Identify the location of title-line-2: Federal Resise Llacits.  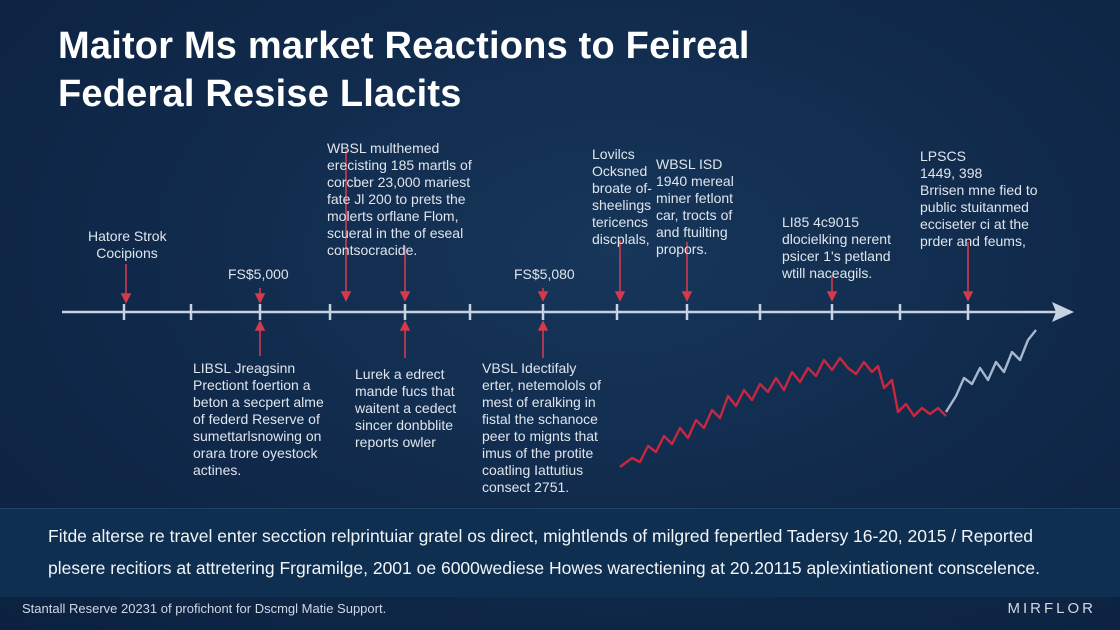
(260, 94).